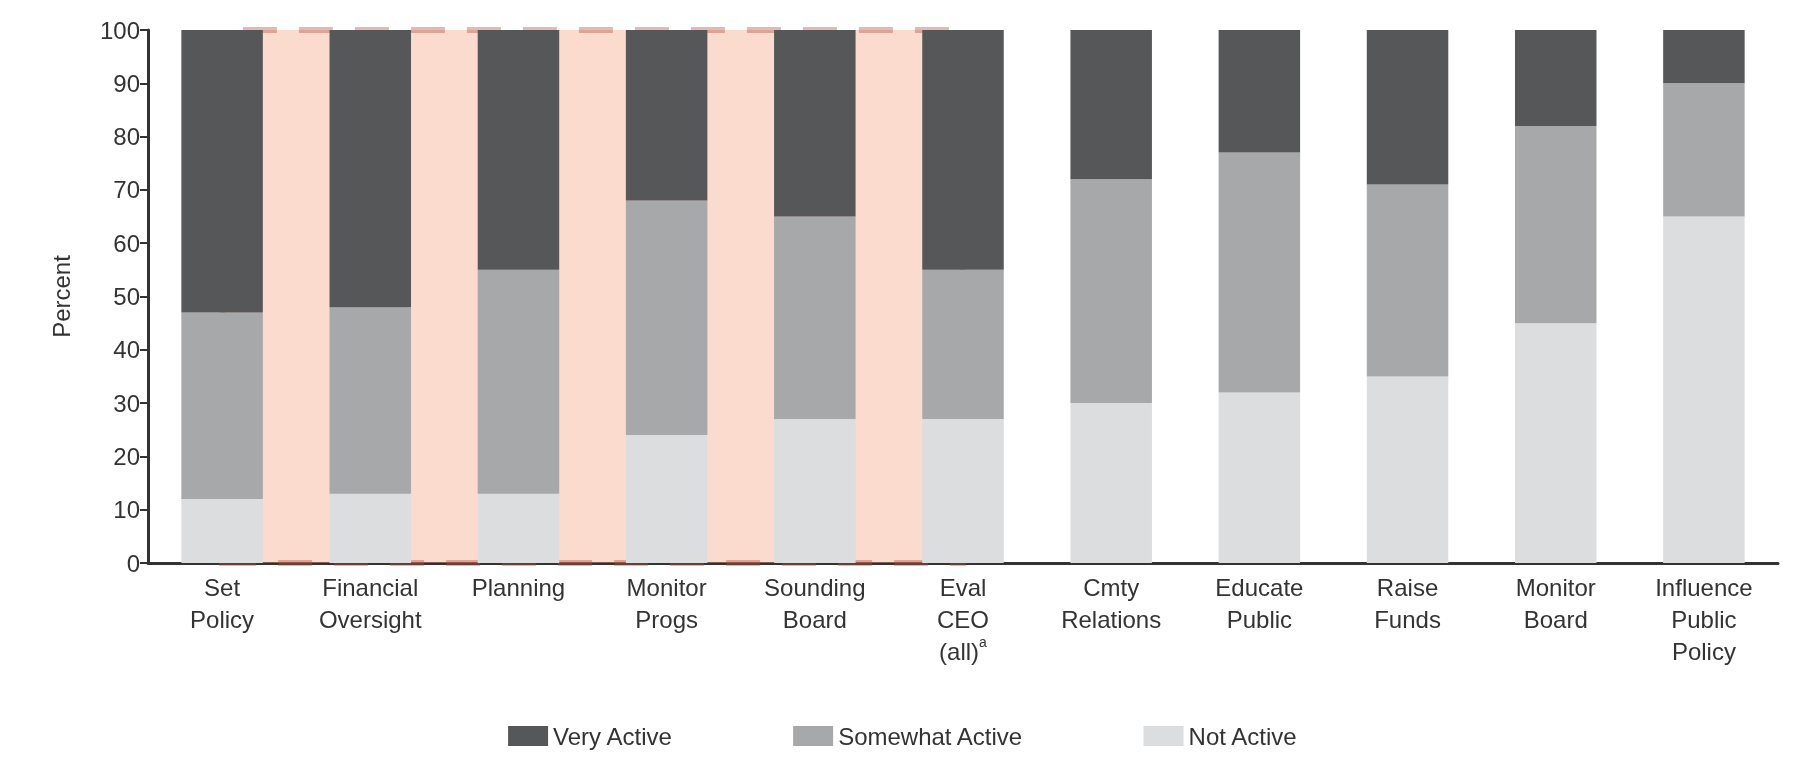 The height and width of the screenshot is (768, 1810). Describe the element at coordinates (1555, 603) in the screenshot. I see `x-tick-label: Monitor Board` at that location.